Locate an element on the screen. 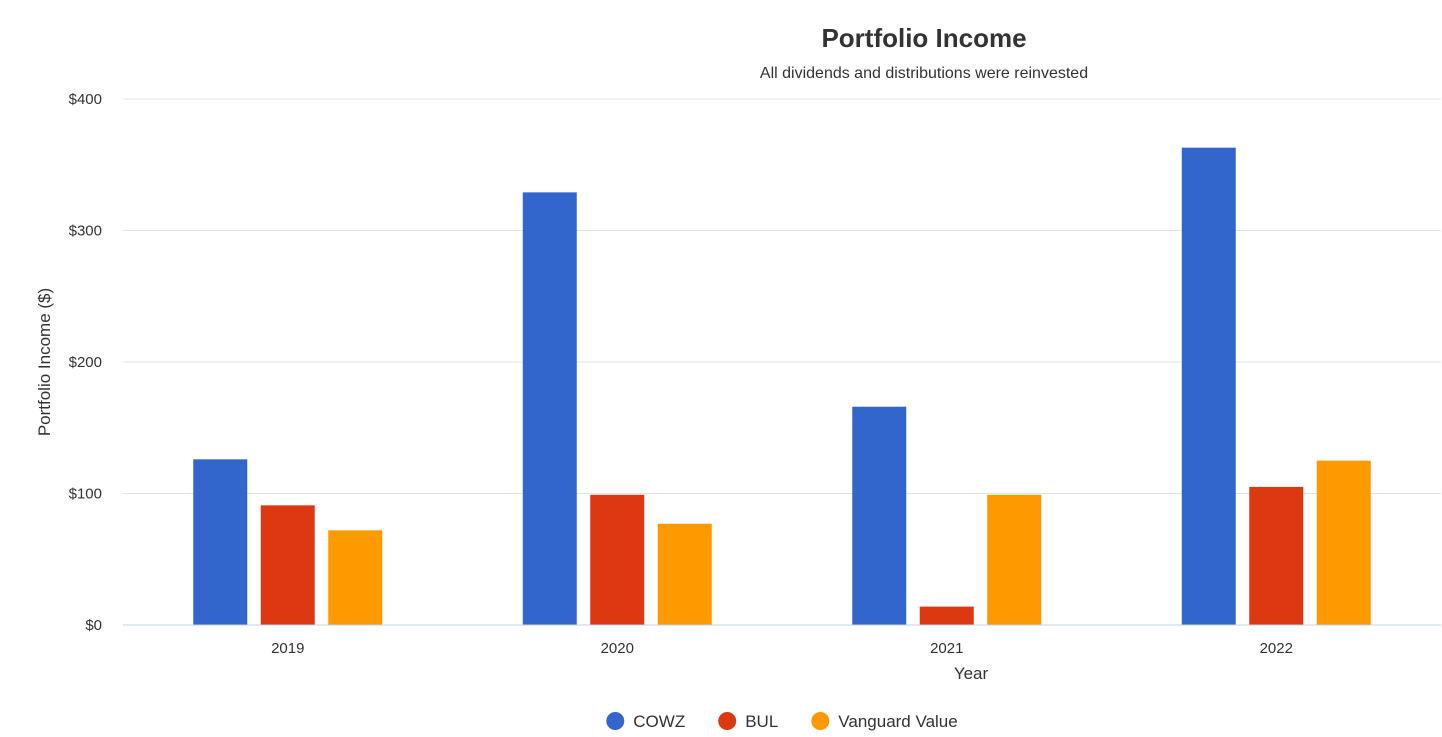 This screenshot has width=1442, height=737. legend-item-vanguard-value: Vanguard Value is located at coordinates (884, 721).